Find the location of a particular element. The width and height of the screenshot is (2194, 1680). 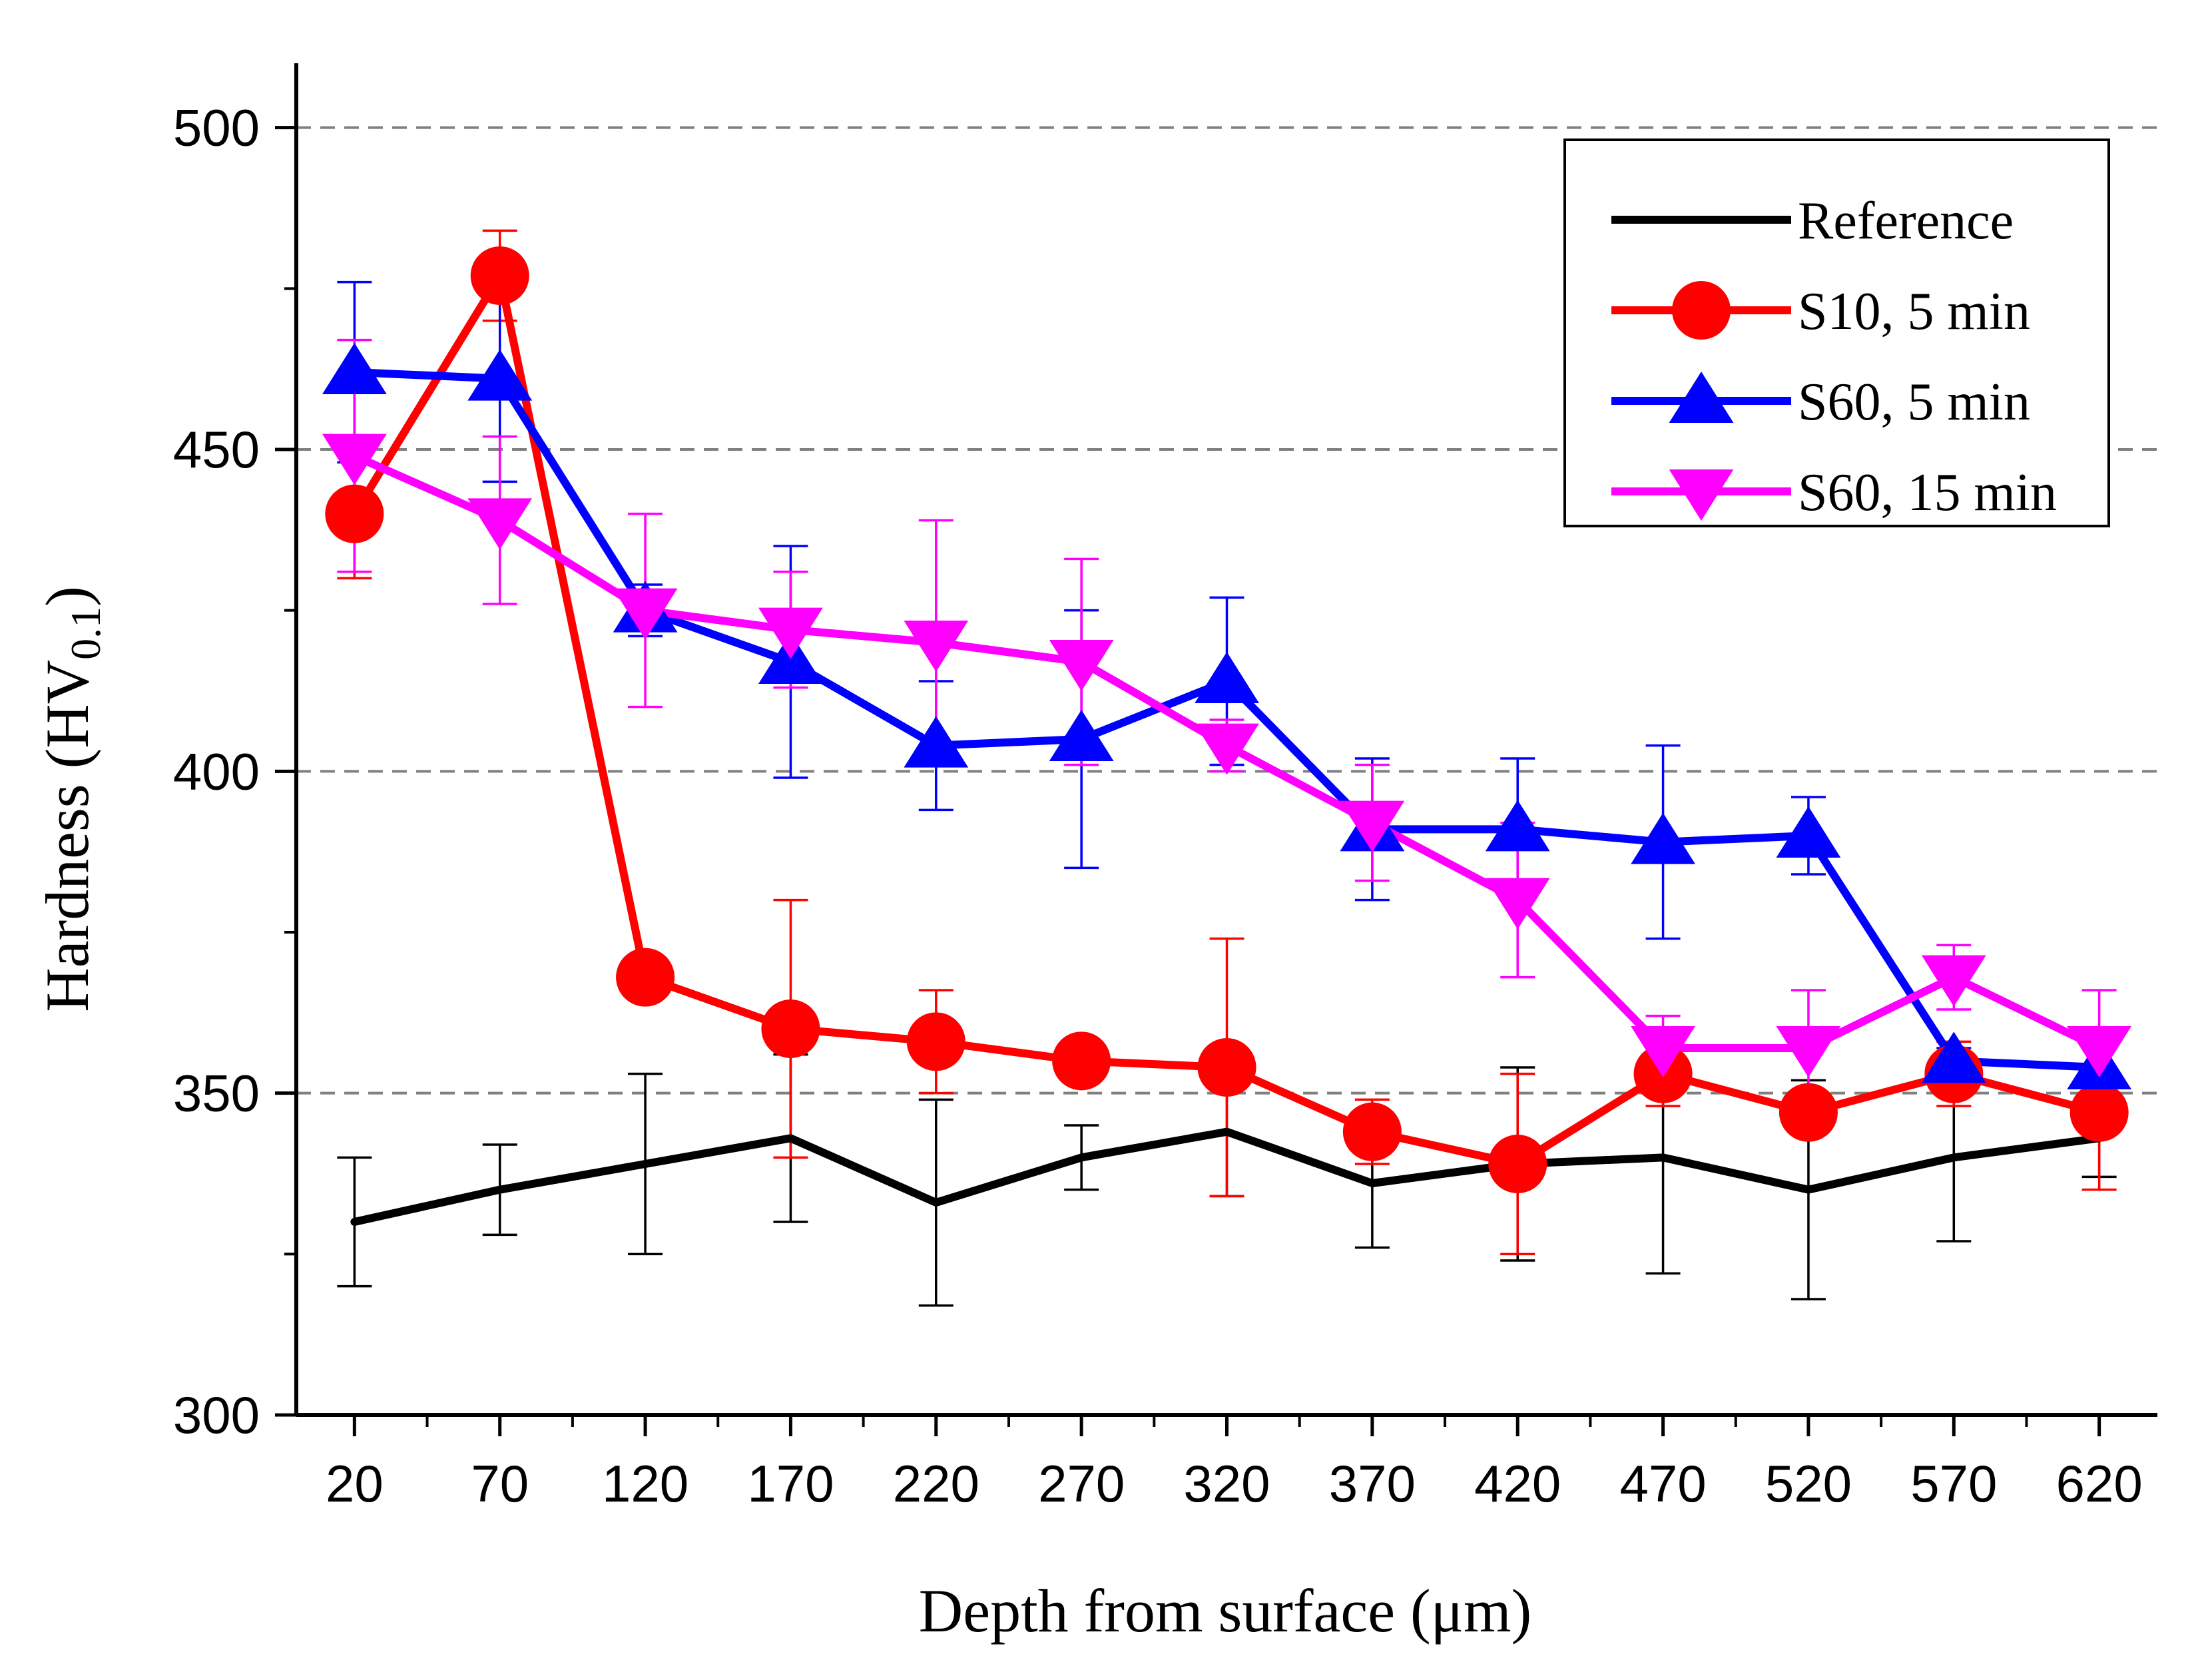

x-tick-label: 620 is located at coordinates (2099, 1483).